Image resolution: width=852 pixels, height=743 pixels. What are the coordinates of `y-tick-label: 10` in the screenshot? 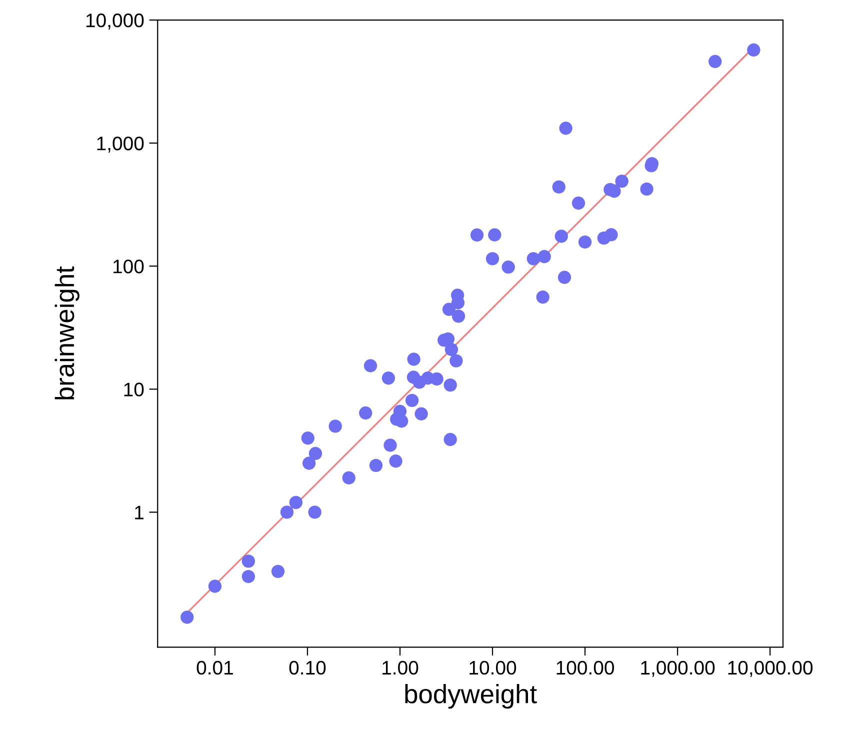 It's located at (134, 389).